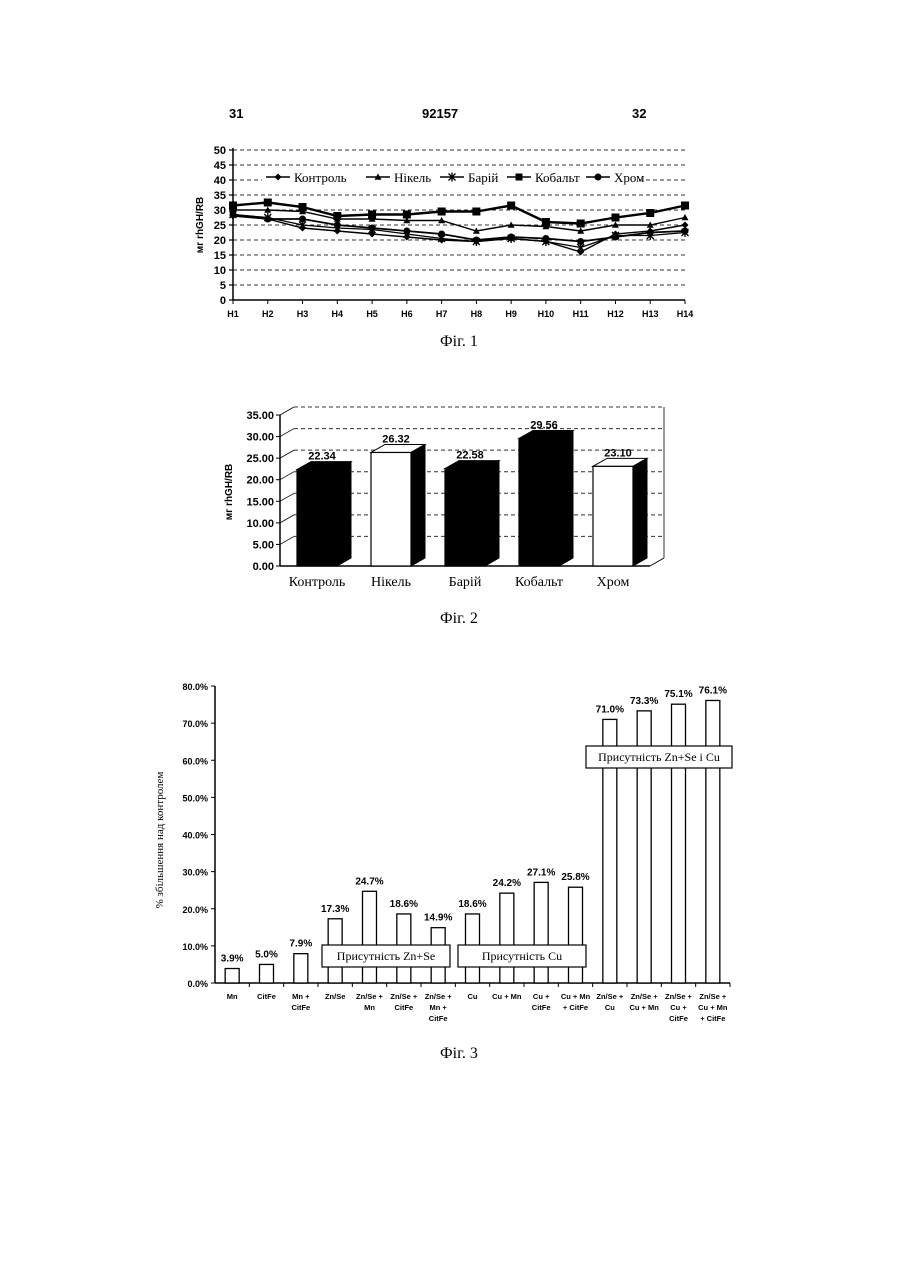  Describe the element at coordinates (610, 709) in the screenshot. I see `bar-value-label: 71.0%` at that location.